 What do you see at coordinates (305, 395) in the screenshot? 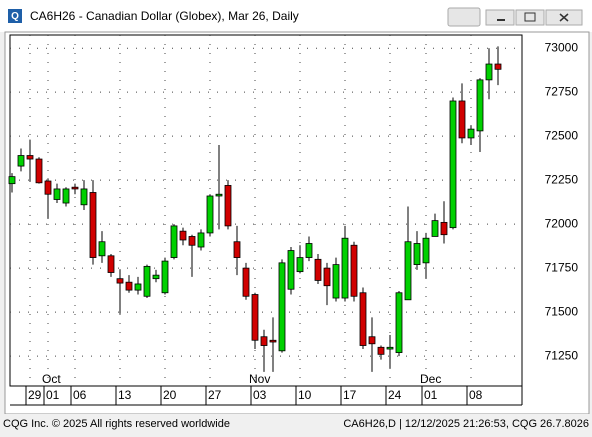
I see `x-tick-label: 10` at bounding box center [305, 395].